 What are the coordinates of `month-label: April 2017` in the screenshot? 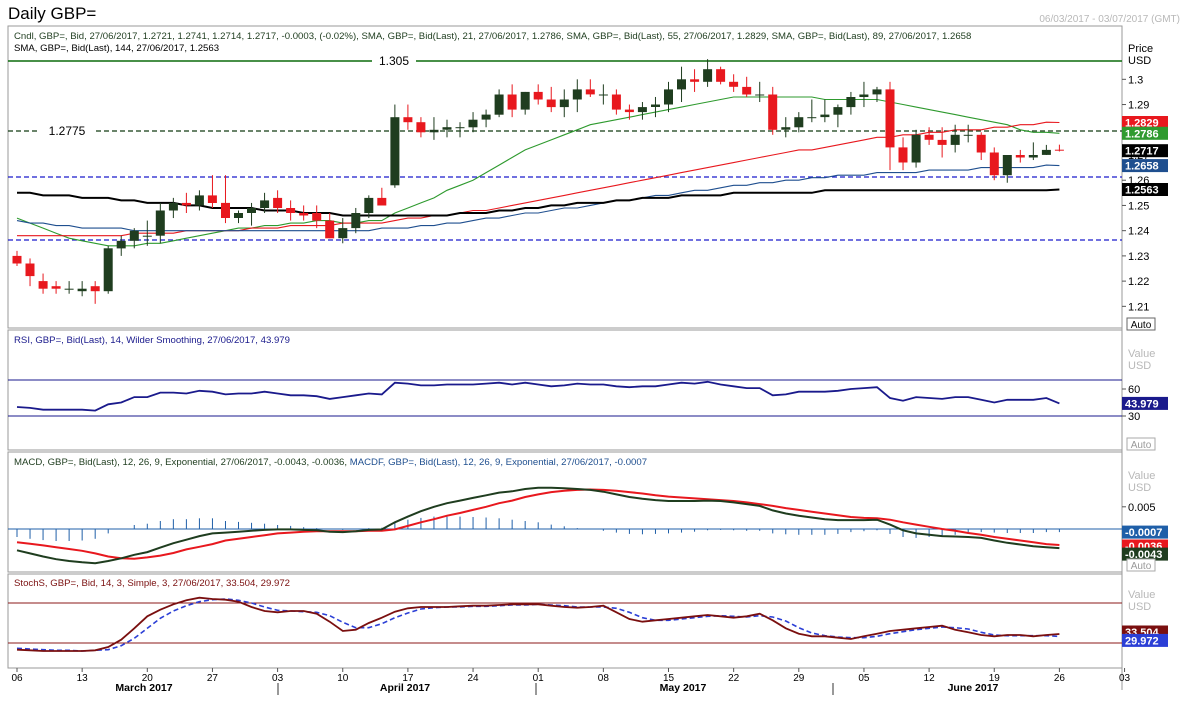 It's located at (405, 688).